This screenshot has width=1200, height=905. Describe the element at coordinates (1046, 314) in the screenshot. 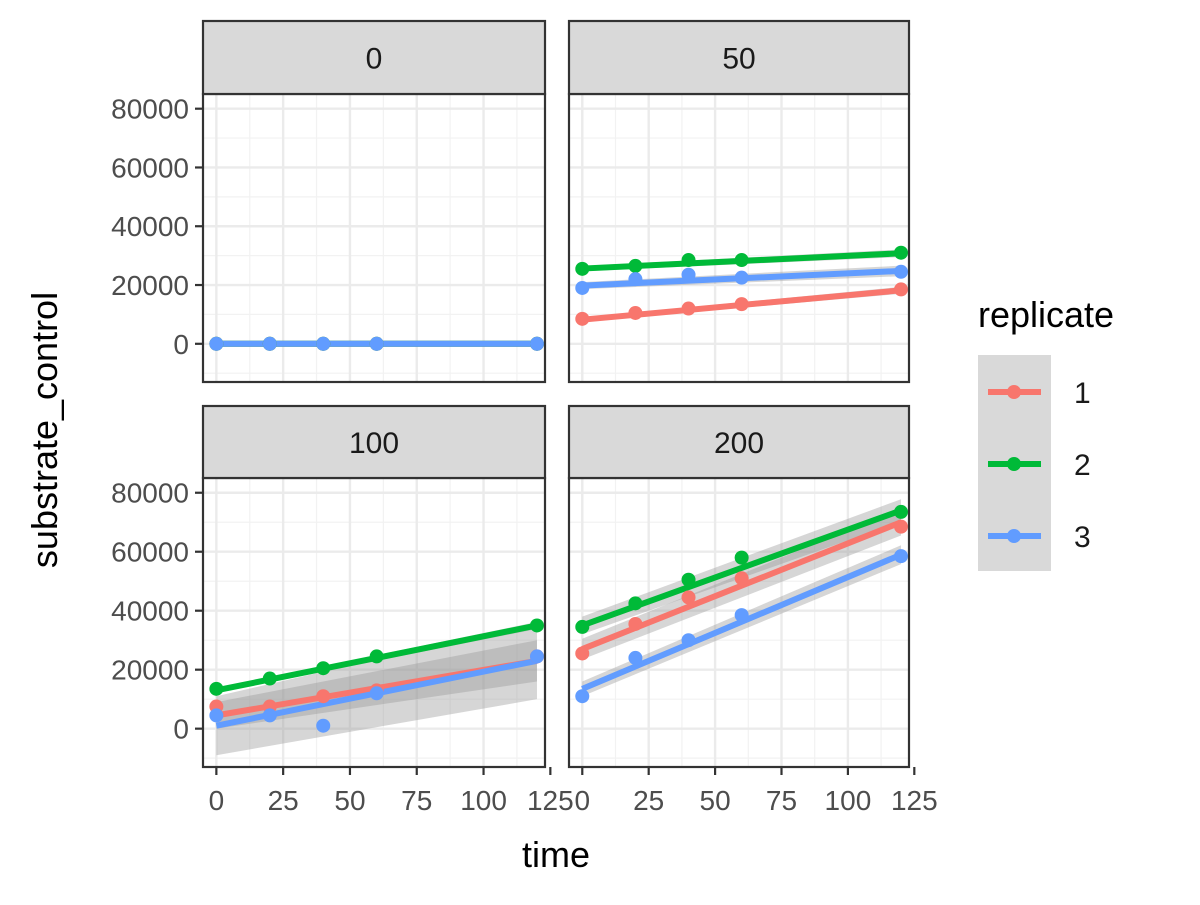

I see `legend-title: replicate` at that location.